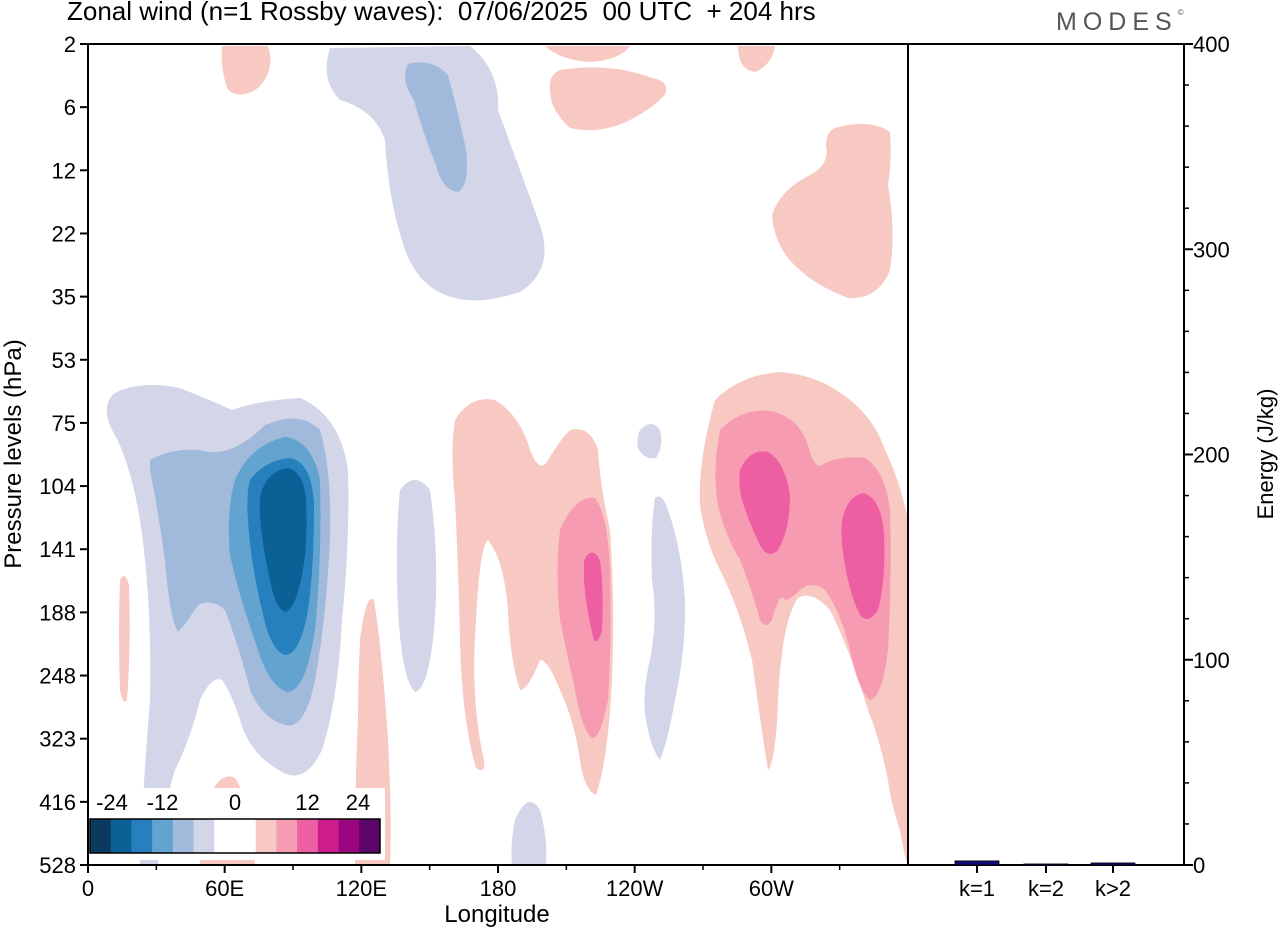 Image resolution: width=1280 pixels, height=930 pixels. Describe the element at coordinates (533, 597) in the screenshot. I see `contour-pos-4-dateline` at that location.